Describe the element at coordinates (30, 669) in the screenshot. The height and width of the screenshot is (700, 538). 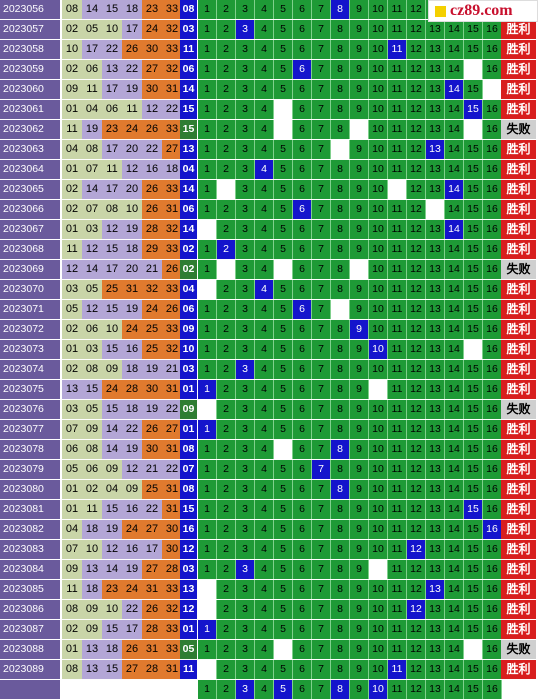
I see `issue-number: 2023089` at that location.